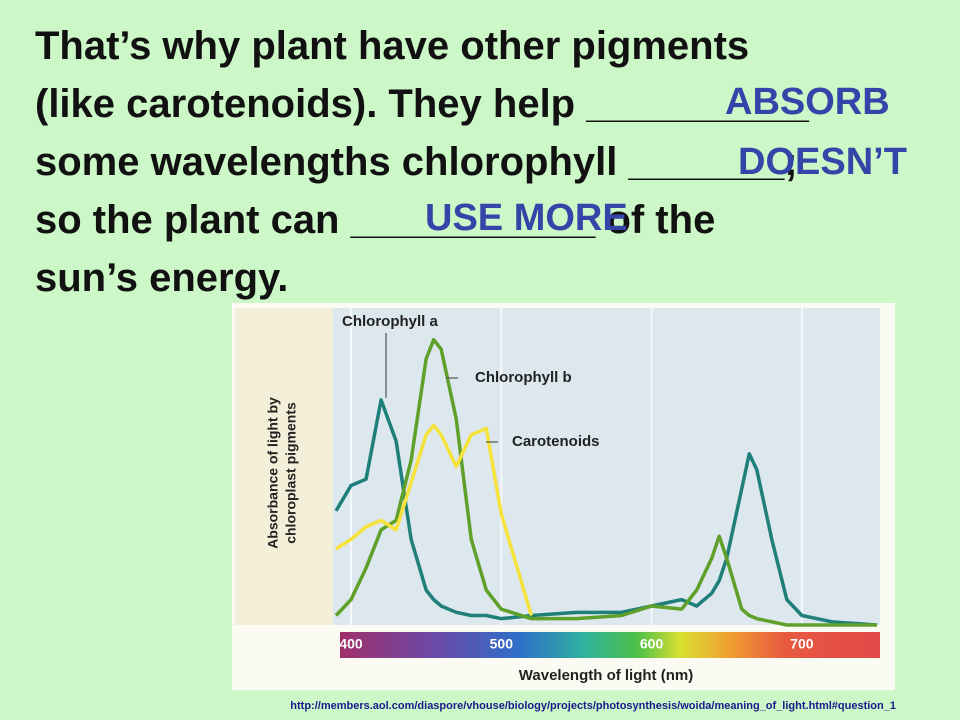 The image size is (960, 720). What do you see at coordinates (434, 519) in the screenshot?
I see `series-line` at bounding box center [434, 519].